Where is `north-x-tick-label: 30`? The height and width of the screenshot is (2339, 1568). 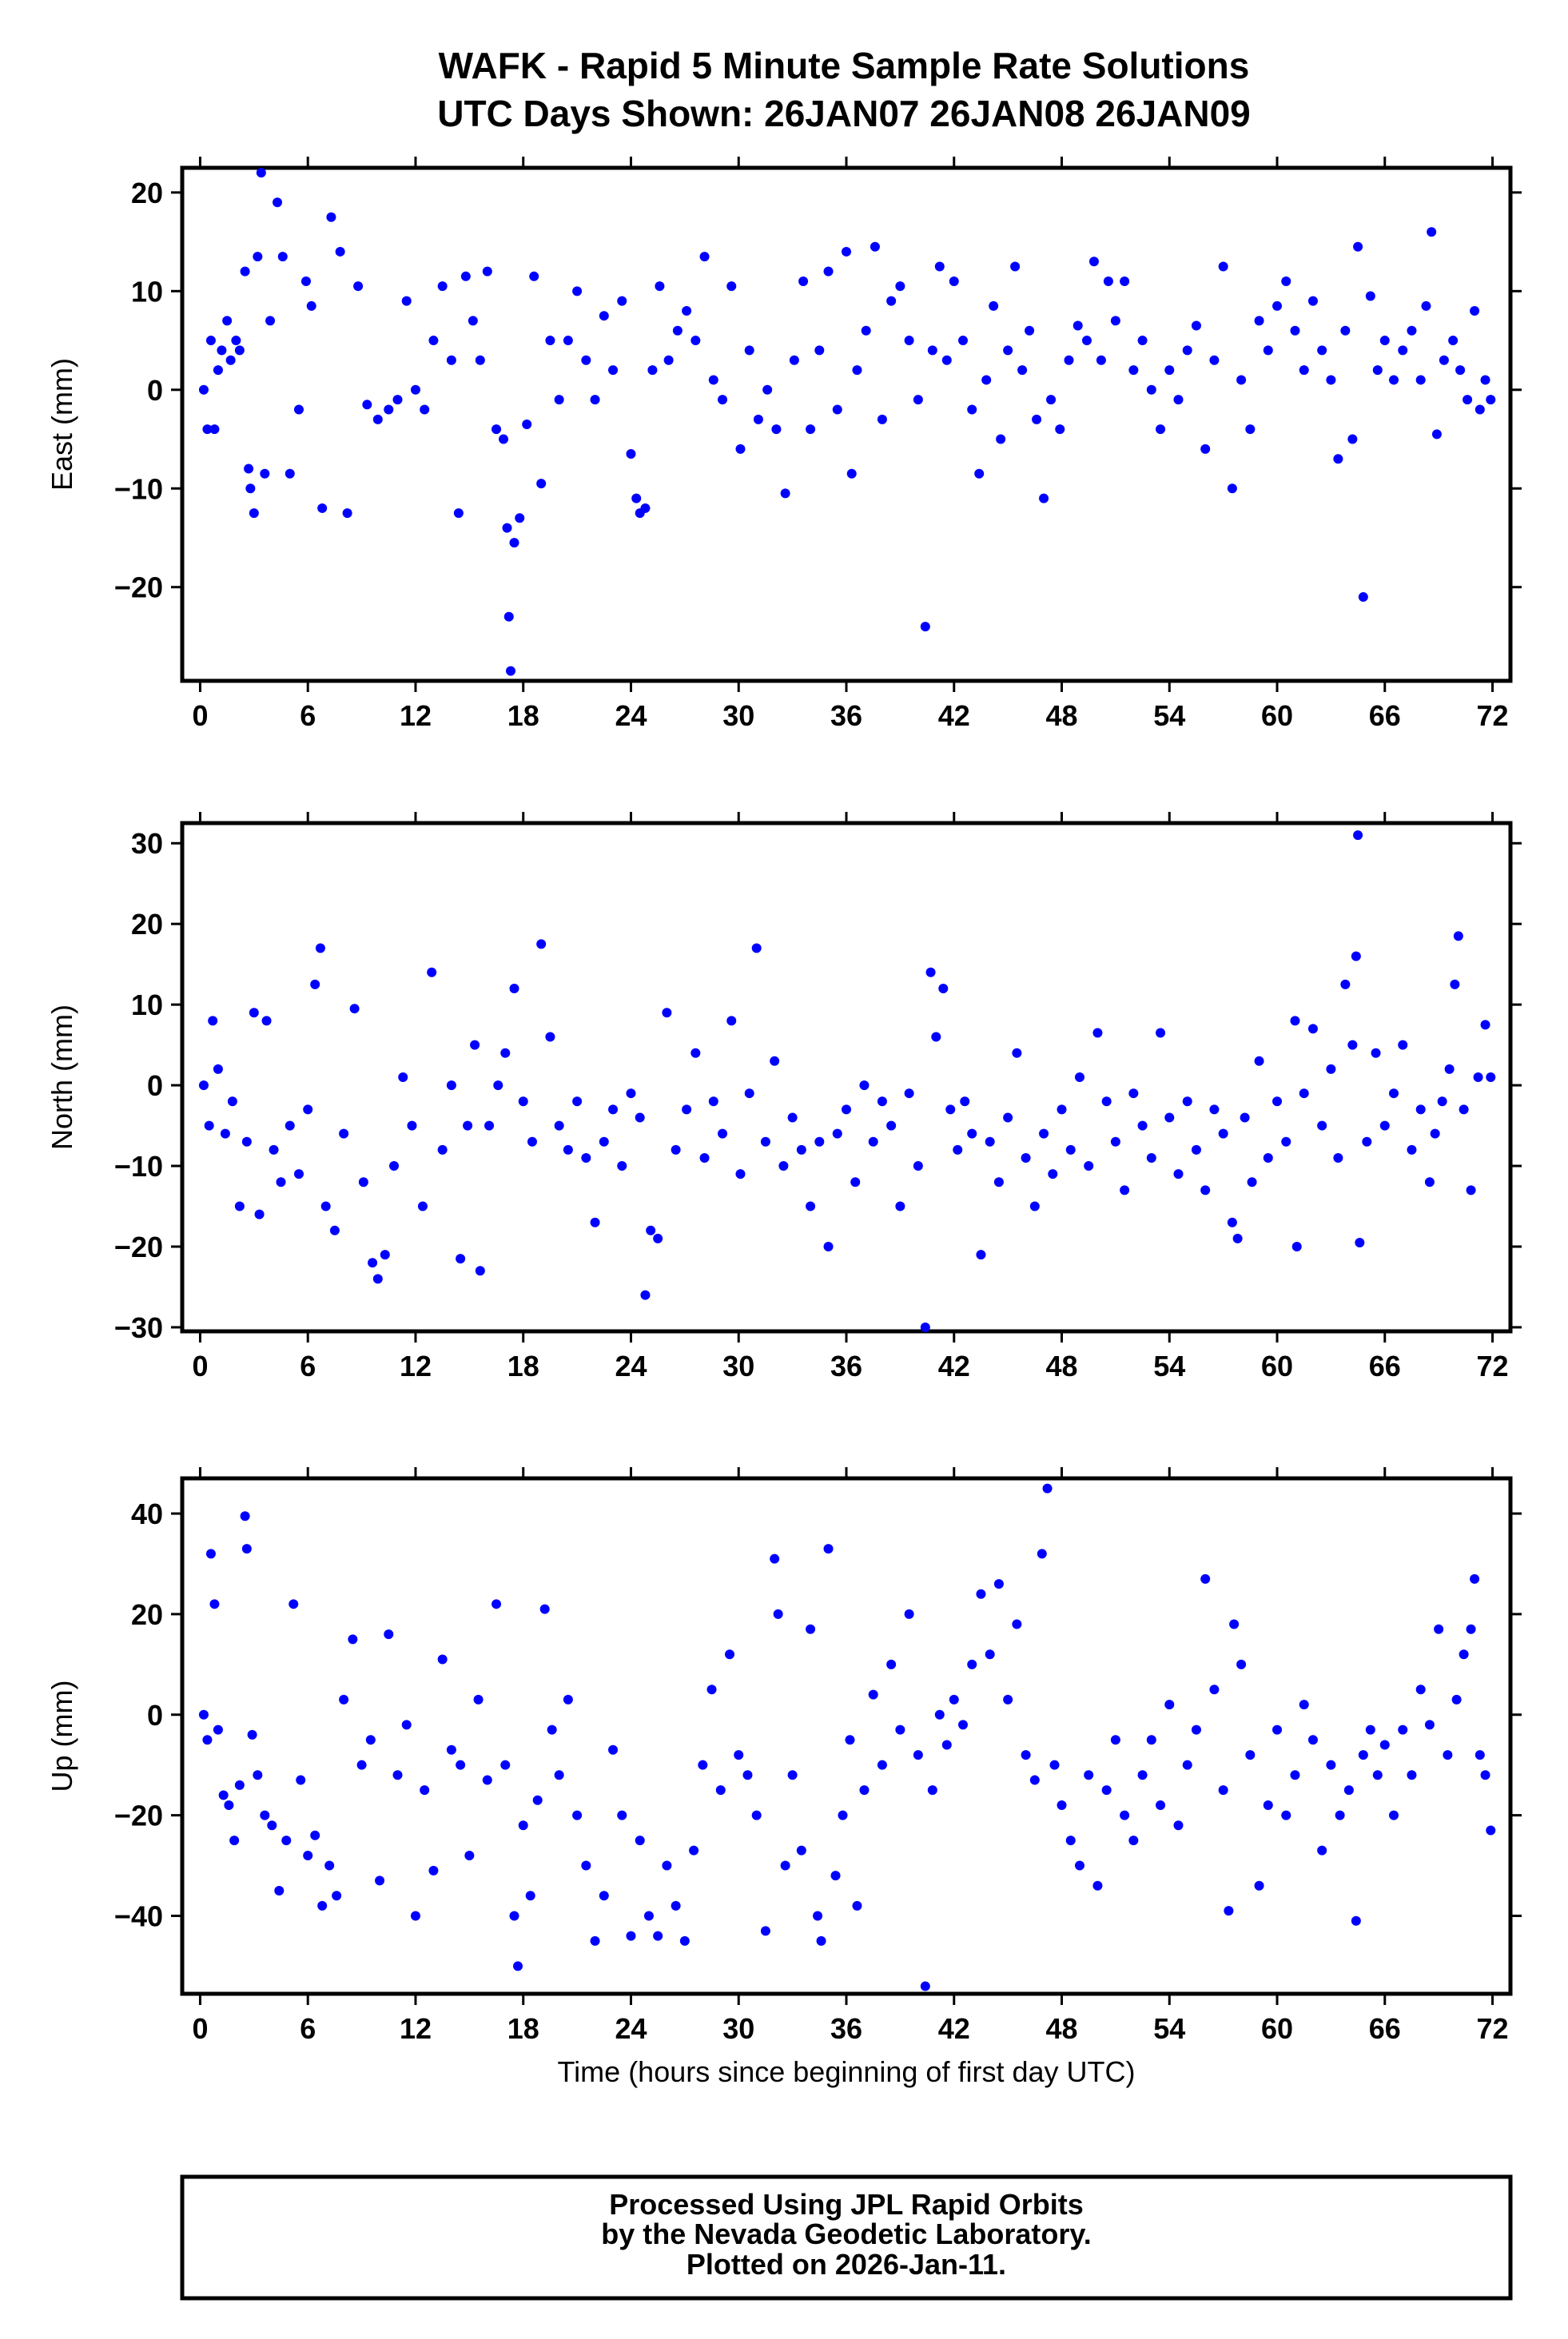 north-x-tick-label: 30 is located at coordinates (738, 1366).